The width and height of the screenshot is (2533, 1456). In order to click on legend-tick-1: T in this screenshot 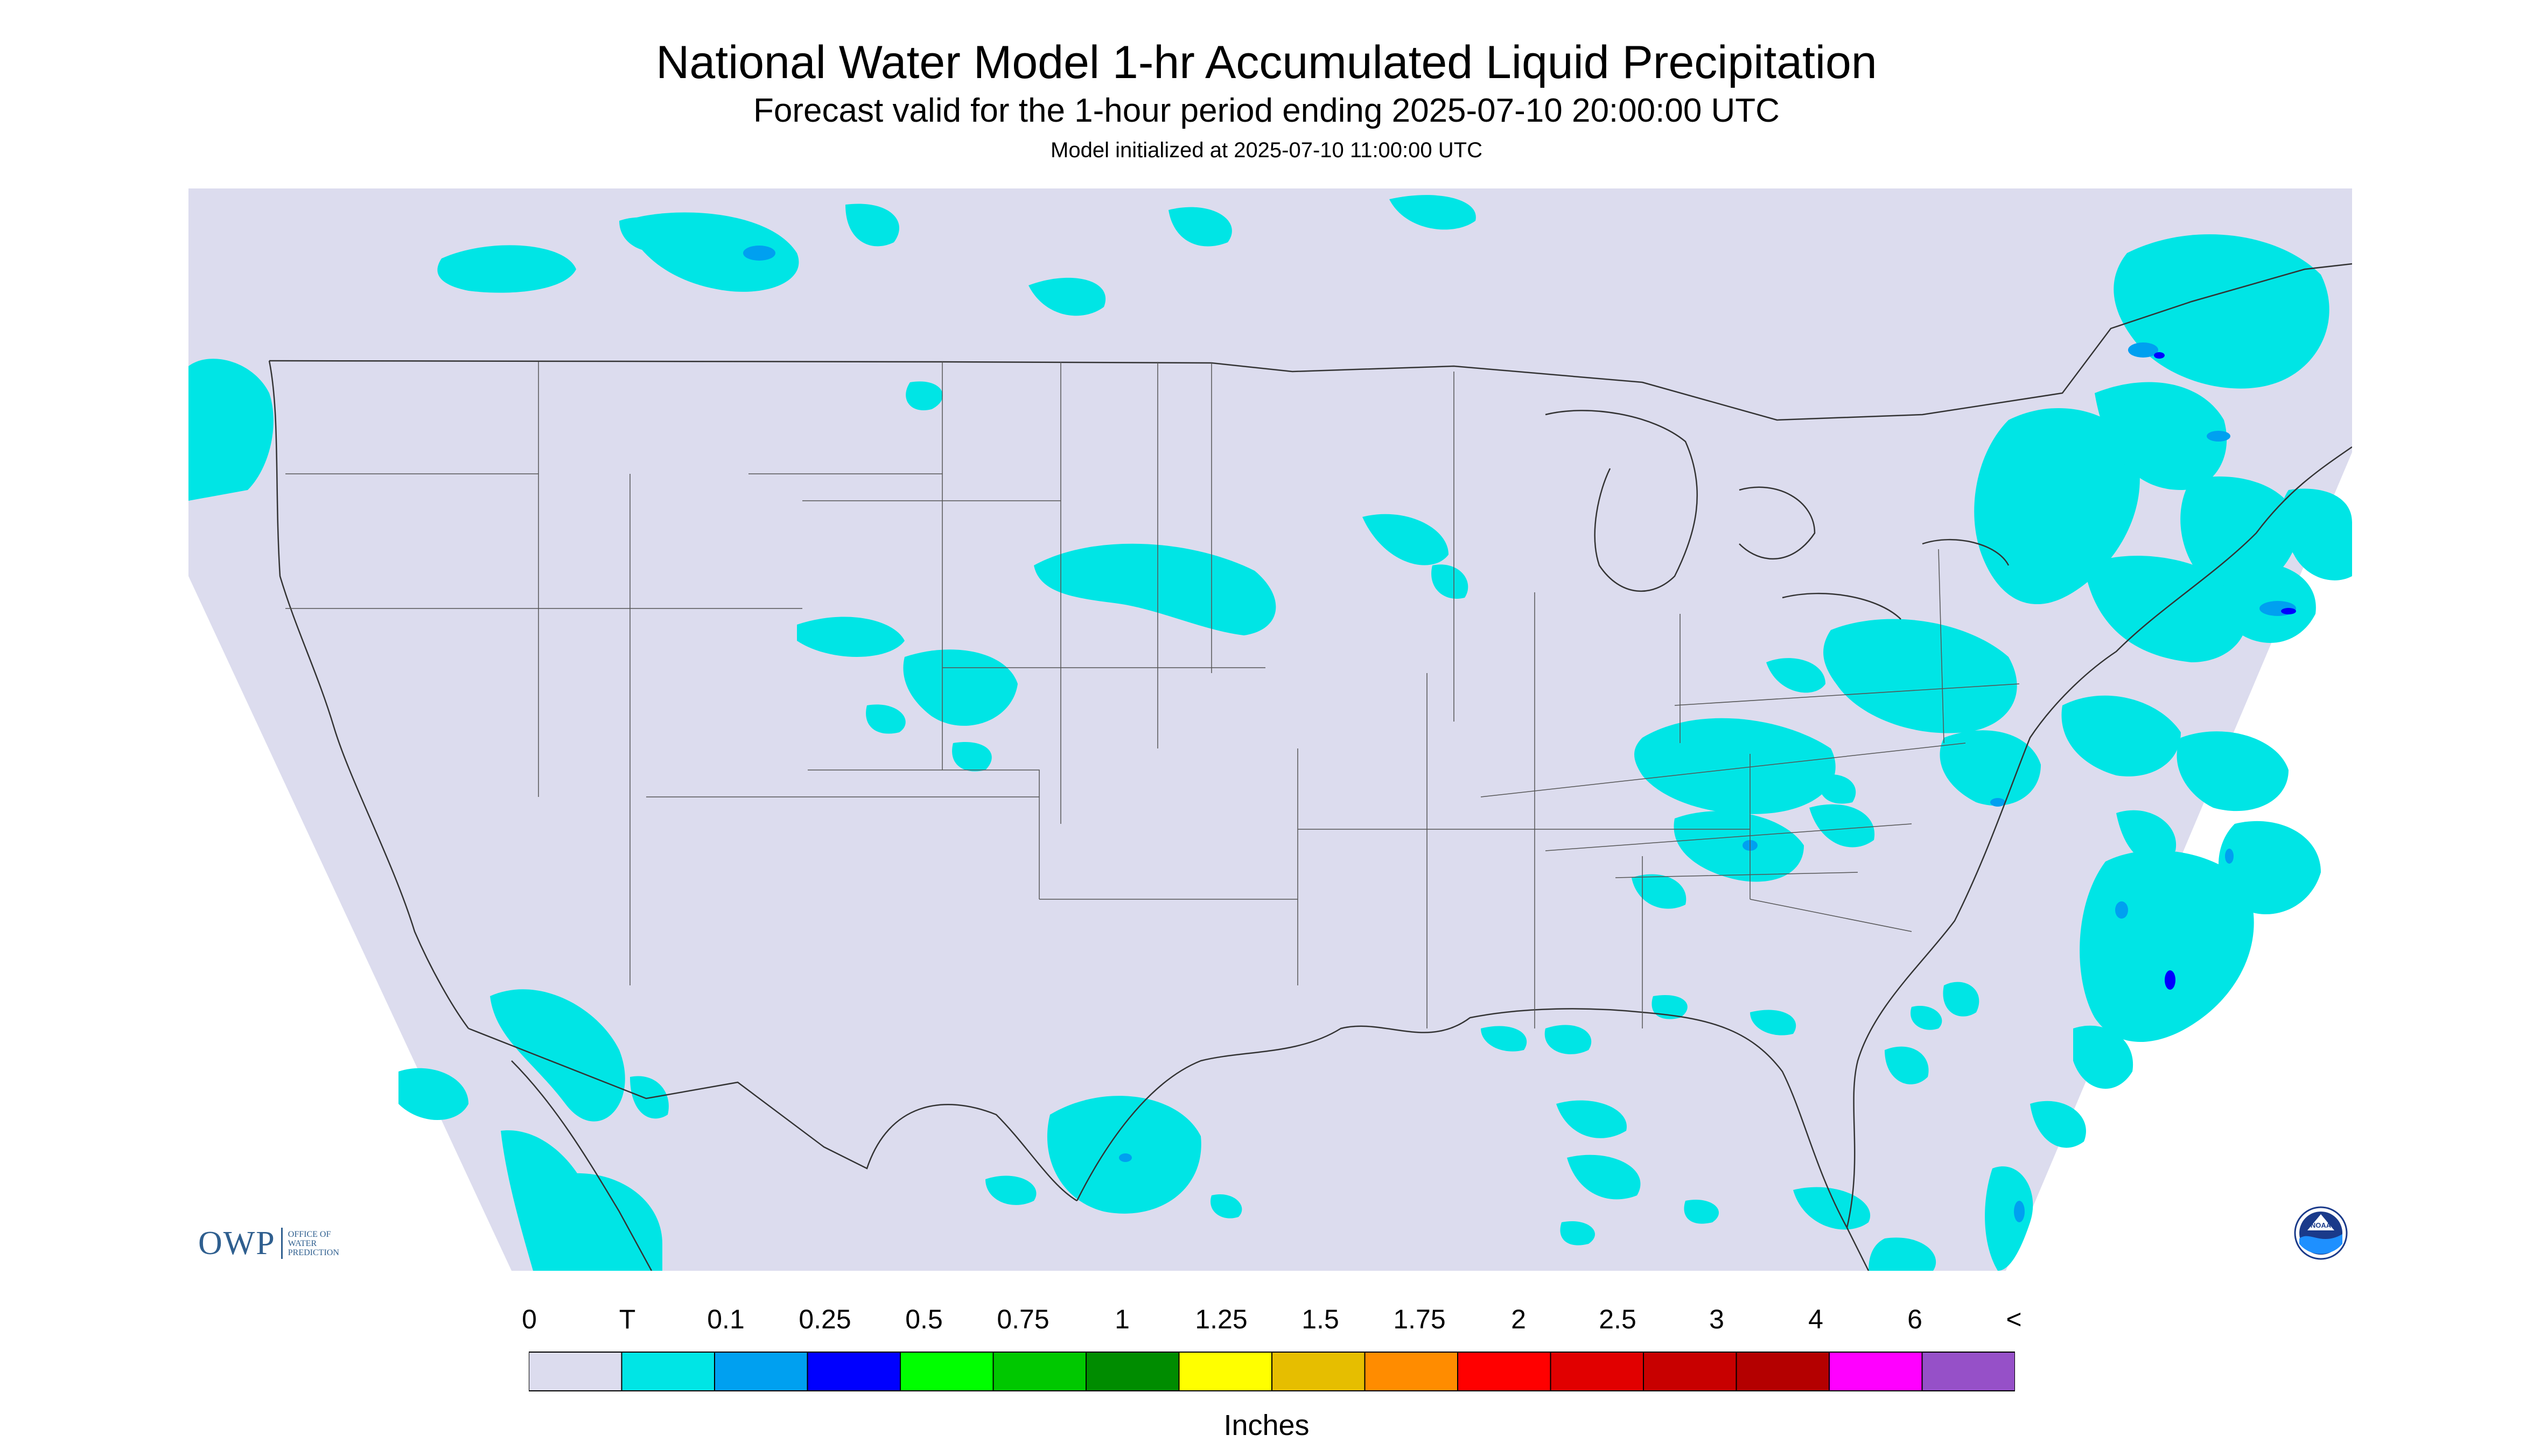, I will do `click(628, 1319)`.